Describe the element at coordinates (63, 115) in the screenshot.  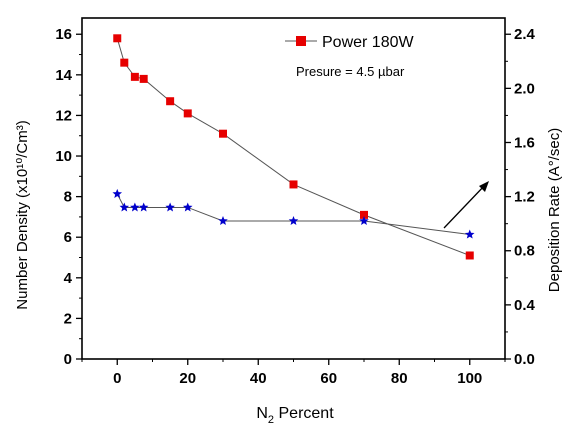
I see `y-left-tick-label: 12` at that location.